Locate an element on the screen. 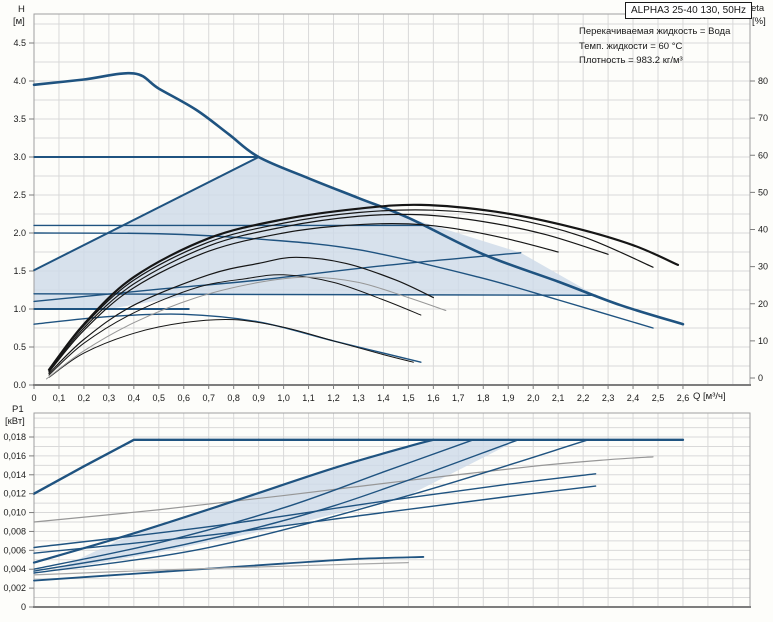 The height and width of the screenshot is (622, 773). power-line-d is located at coordinates (315, 511).